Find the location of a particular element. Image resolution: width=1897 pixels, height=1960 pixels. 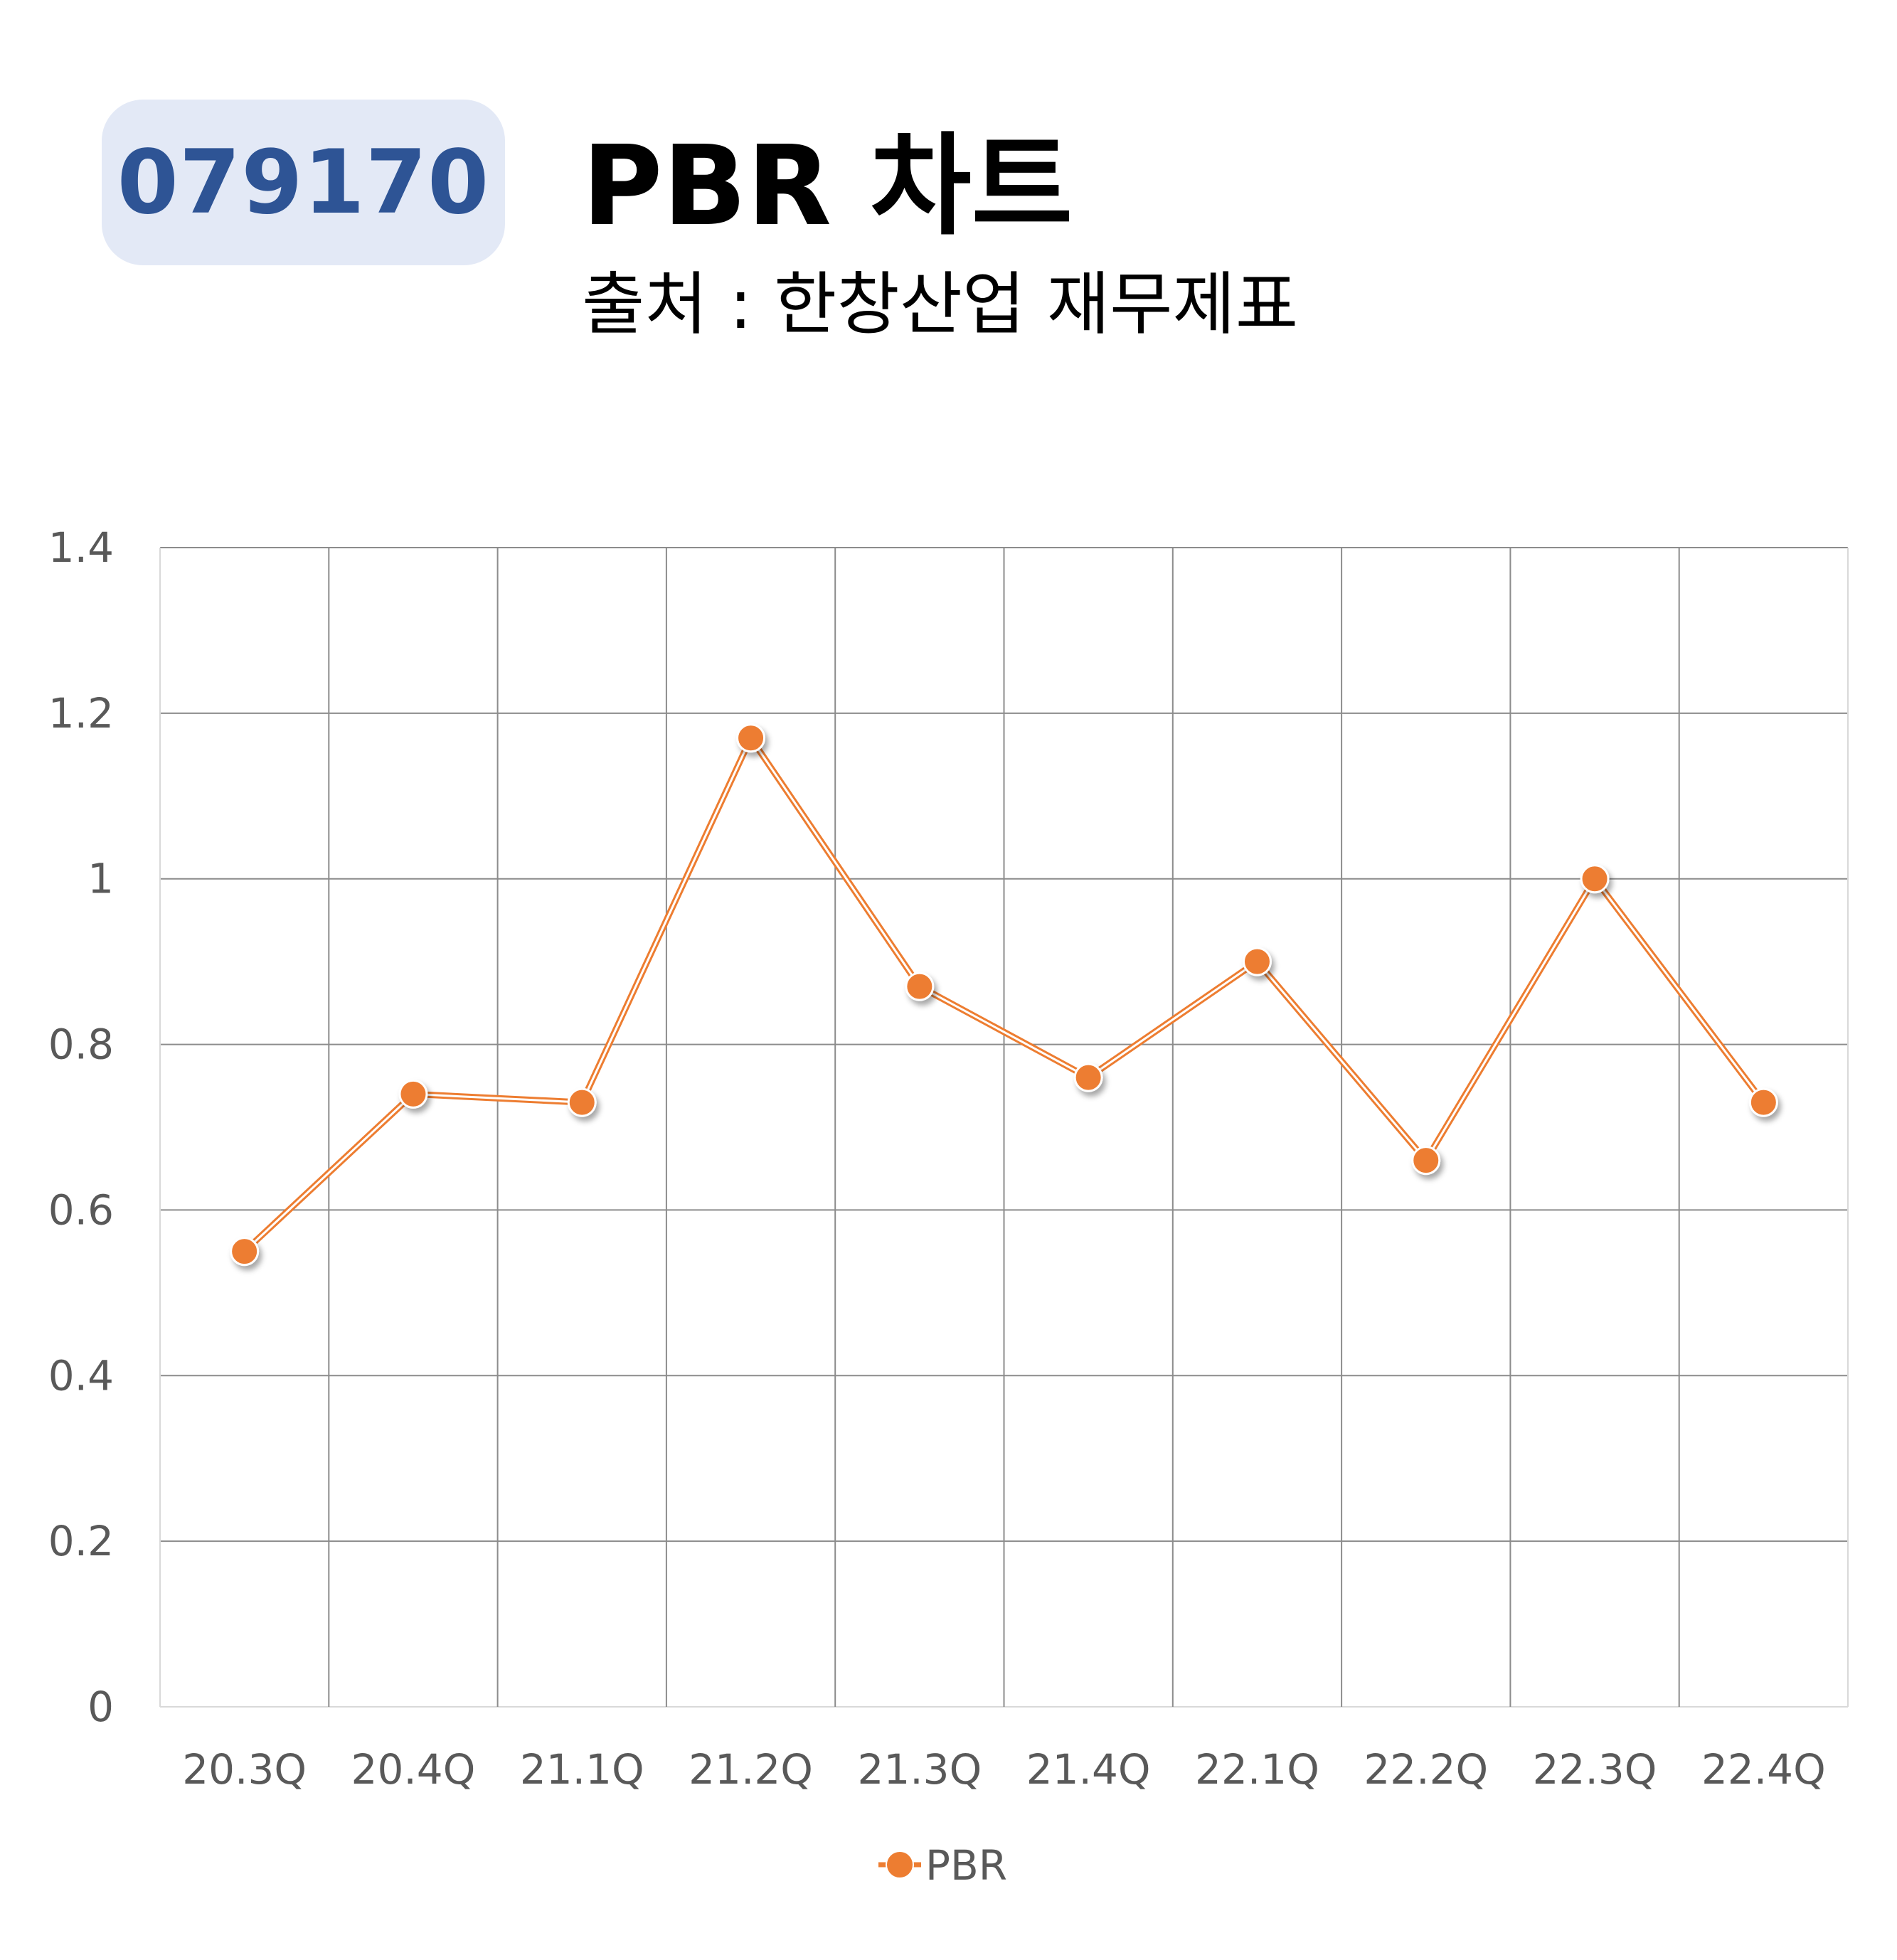

legend: PBR is located at coordinates (943, 1865).